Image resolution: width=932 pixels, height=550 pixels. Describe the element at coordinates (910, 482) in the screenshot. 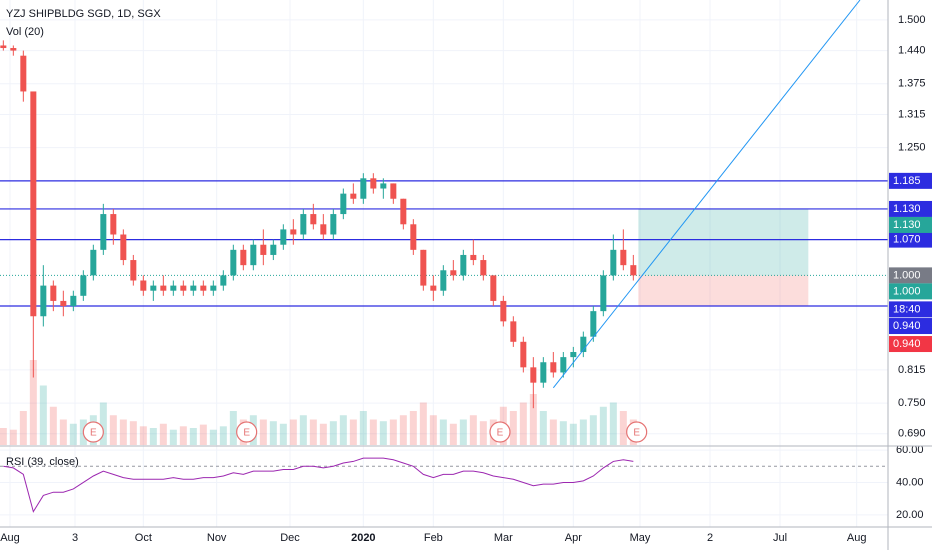

I see `rsi-tick-label: 40.00` at that location.